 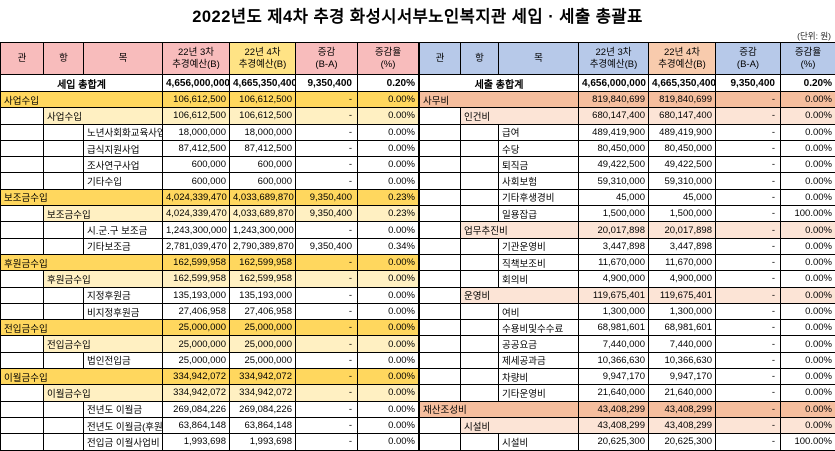 I want to click on income-b4-cell: 1,243,300,000, so click(x=262, y=230).